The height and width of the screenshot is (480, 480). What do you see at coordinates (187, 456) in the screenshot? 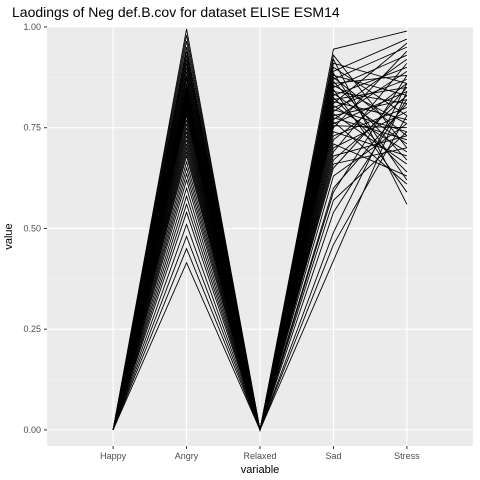
I see `x-tick-label-angry: Angry` at bounding box center [187, 456].